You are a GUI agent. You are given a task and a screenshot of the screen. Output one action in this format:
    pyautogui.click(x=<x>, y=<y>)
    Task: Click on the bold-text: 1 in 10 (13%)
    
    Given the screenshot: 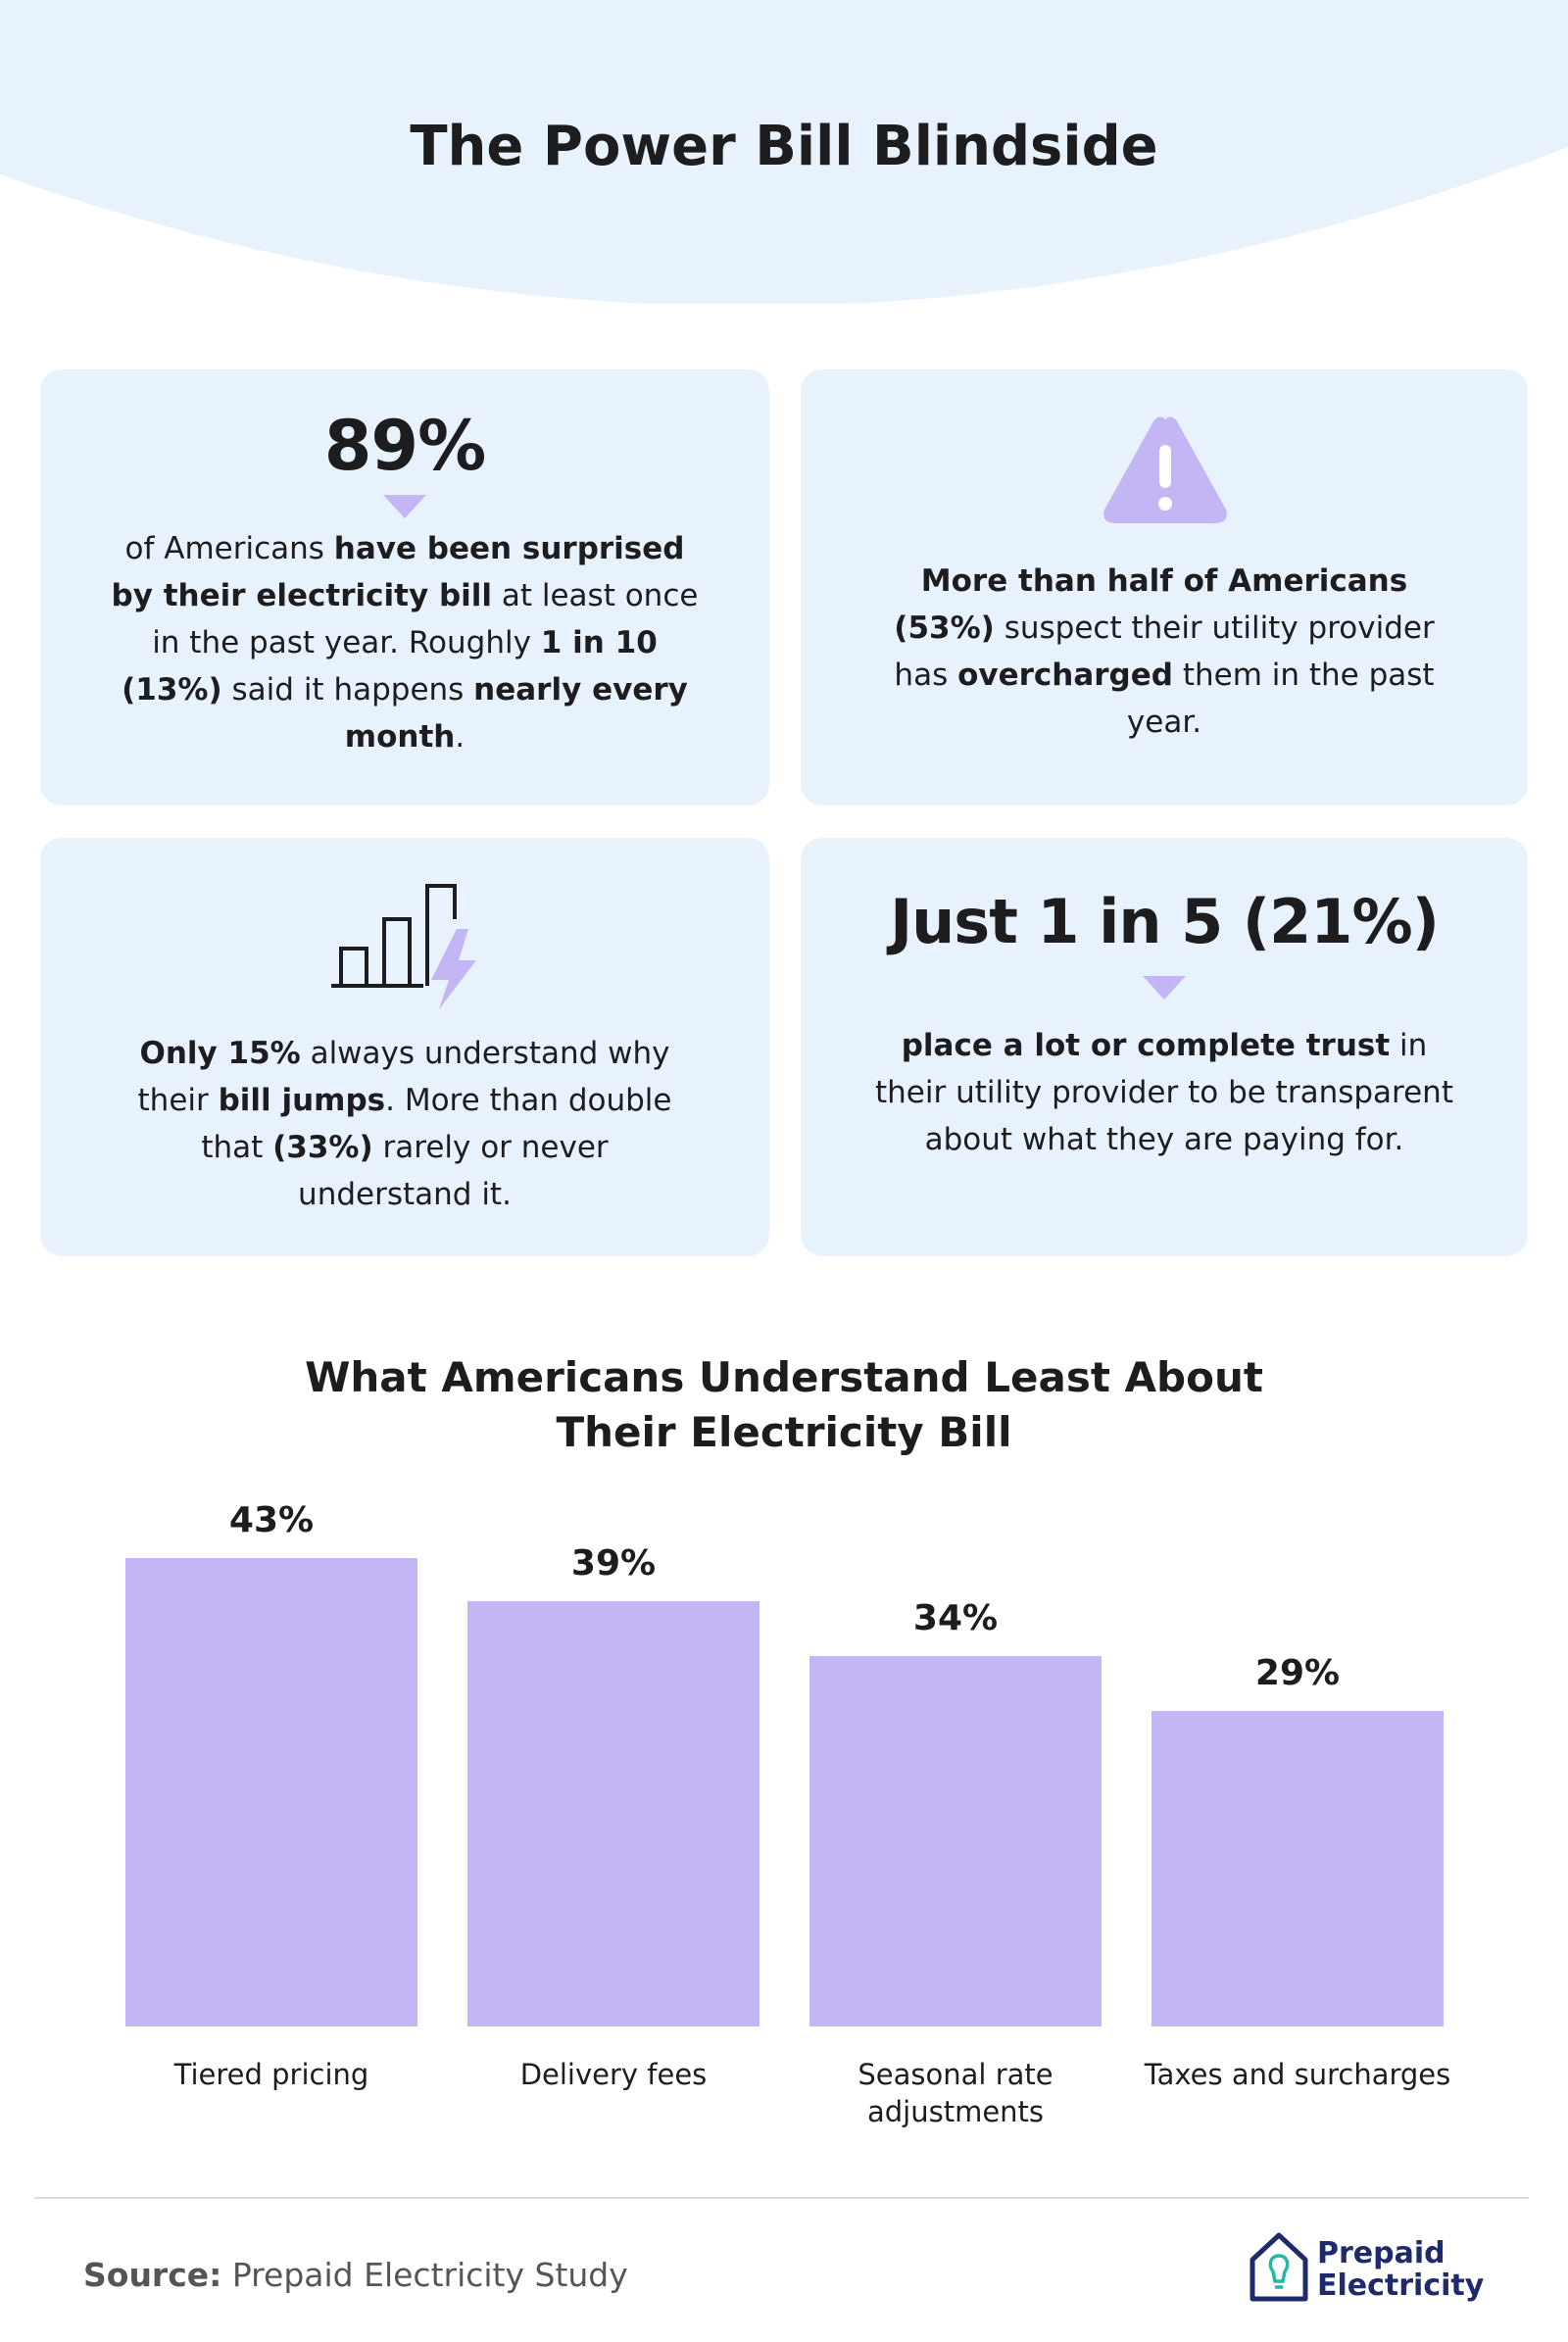 What is the action you would take?
    pyautogui.click(x=390, y=666)
    